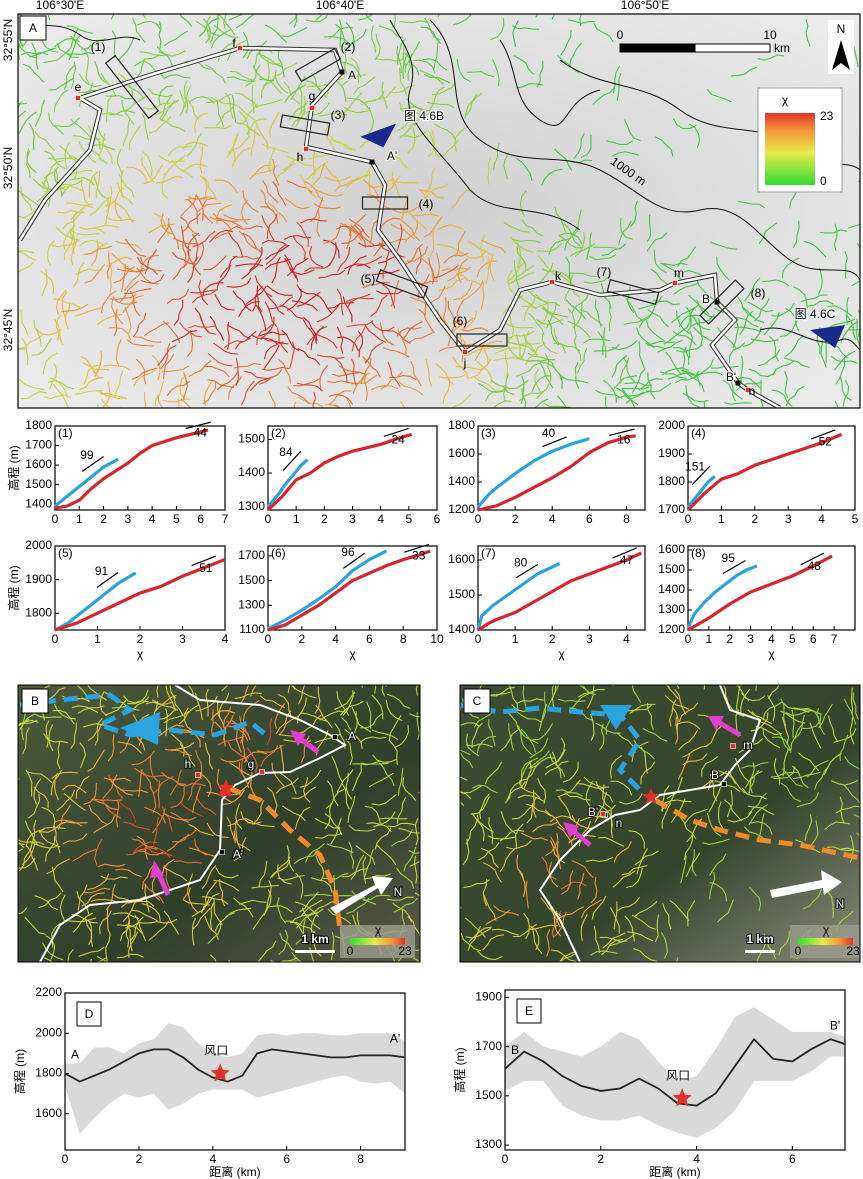 The image size is (863, 1179). I want to click on legend-title: χ, so click(826, 930).